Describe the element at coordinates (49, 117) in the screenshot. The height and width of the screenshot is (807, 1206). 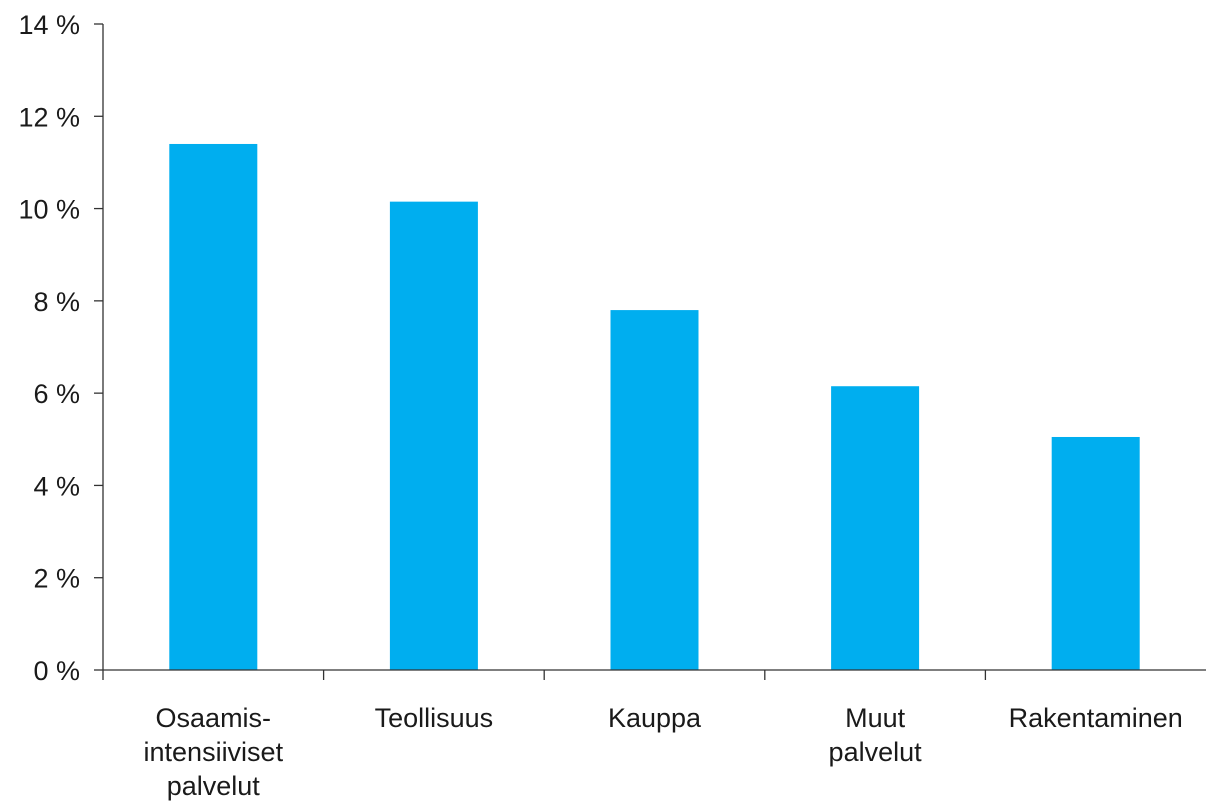
I see `y-tick-label: 12 %` at that location.